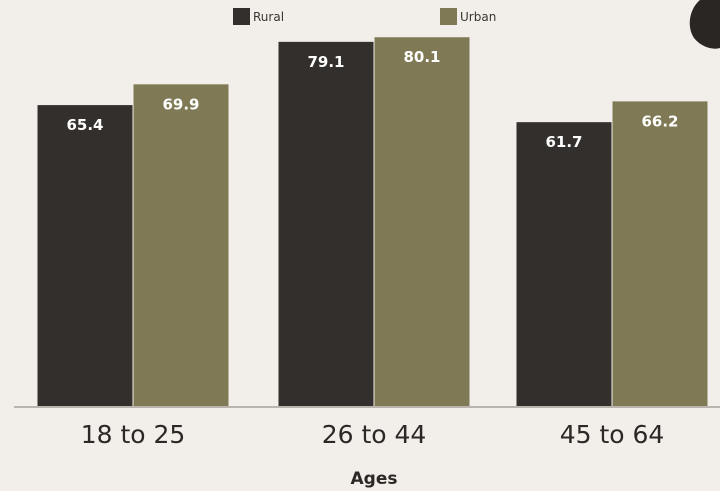 Image resolution: width=720 pixels, height=491 pixels. What do you see at coordinates (659, 121) in the screenshot?
I see `value-label-urban-3: 66.2` at bounding box center [659, 121].